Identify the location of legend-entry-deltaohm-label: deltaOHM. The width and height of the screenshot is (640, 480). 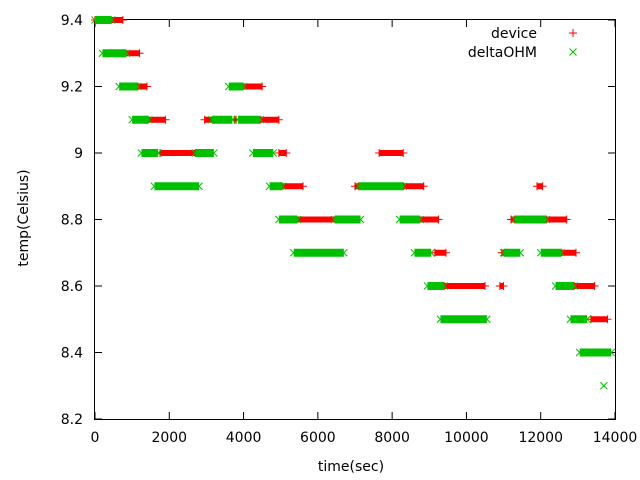
(502, 53).